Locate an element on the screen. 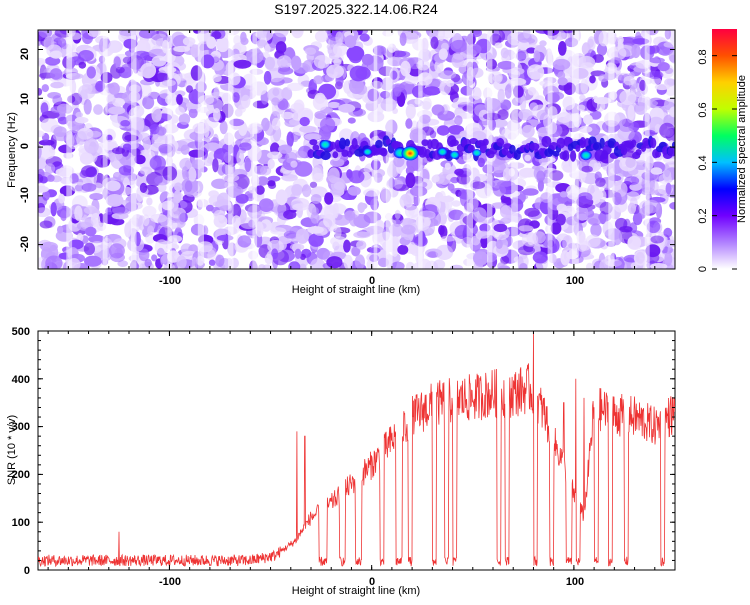 The image size is (750, 605). snr-x-tick-minus100: -100 is located at coordinates (170, 582).